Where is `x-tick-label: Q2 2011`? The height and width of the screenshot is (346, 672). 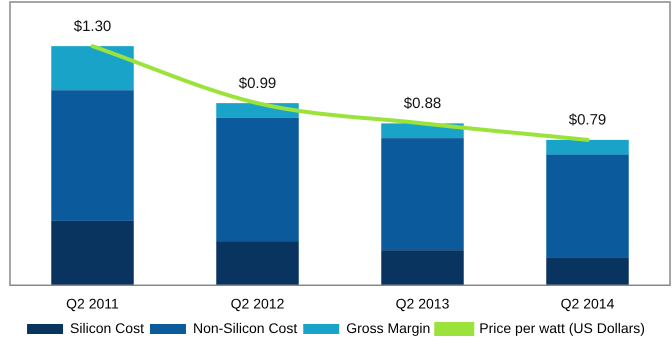 x-tick-label: Q2 2011 is located at coordinates (93, 303).